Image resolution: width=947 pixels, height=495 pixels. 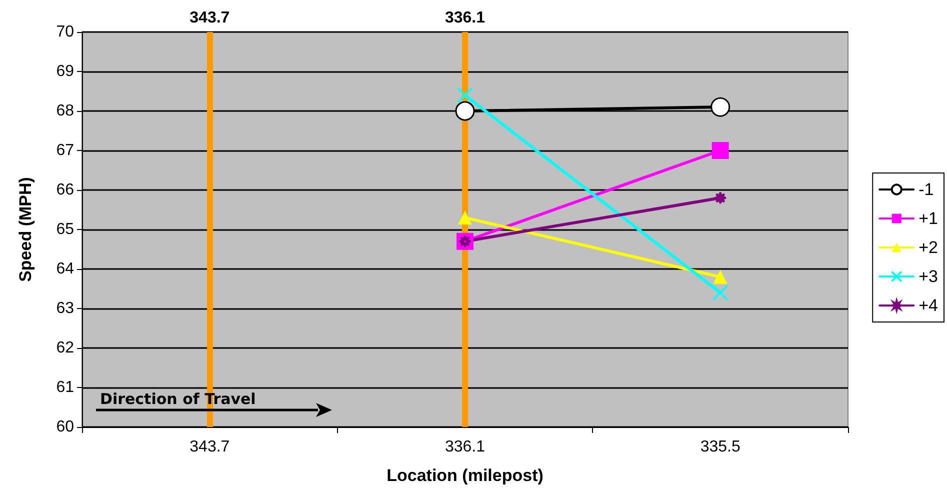 What do you see at coordinates (926, 189) in the screenshot?
I see `legend-label: -1` at bounding box center [926, 189].